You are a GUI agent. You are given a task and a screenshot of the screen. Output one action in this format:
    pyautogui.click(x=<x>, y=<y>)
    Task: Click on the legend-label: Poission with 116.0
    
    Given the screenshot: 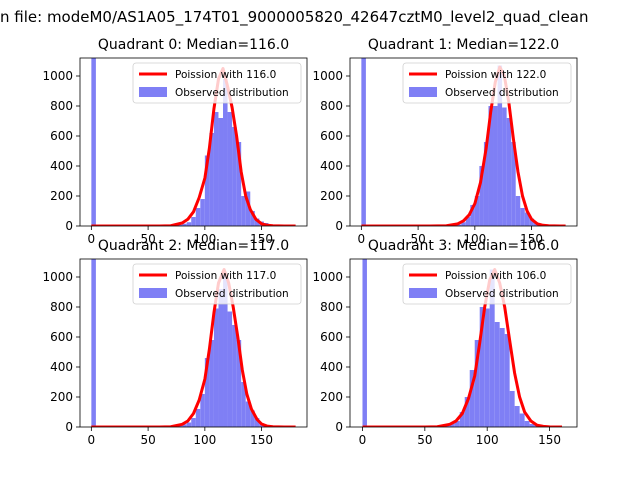 What is the action you would take?
    pyautogui.click(x=225, y=75)
    